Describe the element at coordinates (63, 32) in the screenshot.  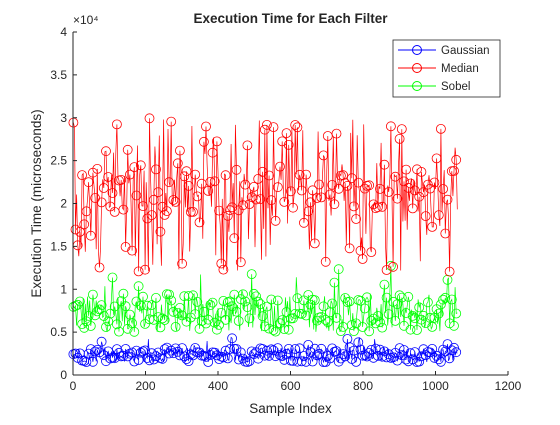
I see `y-tick-label: 4` at that location.